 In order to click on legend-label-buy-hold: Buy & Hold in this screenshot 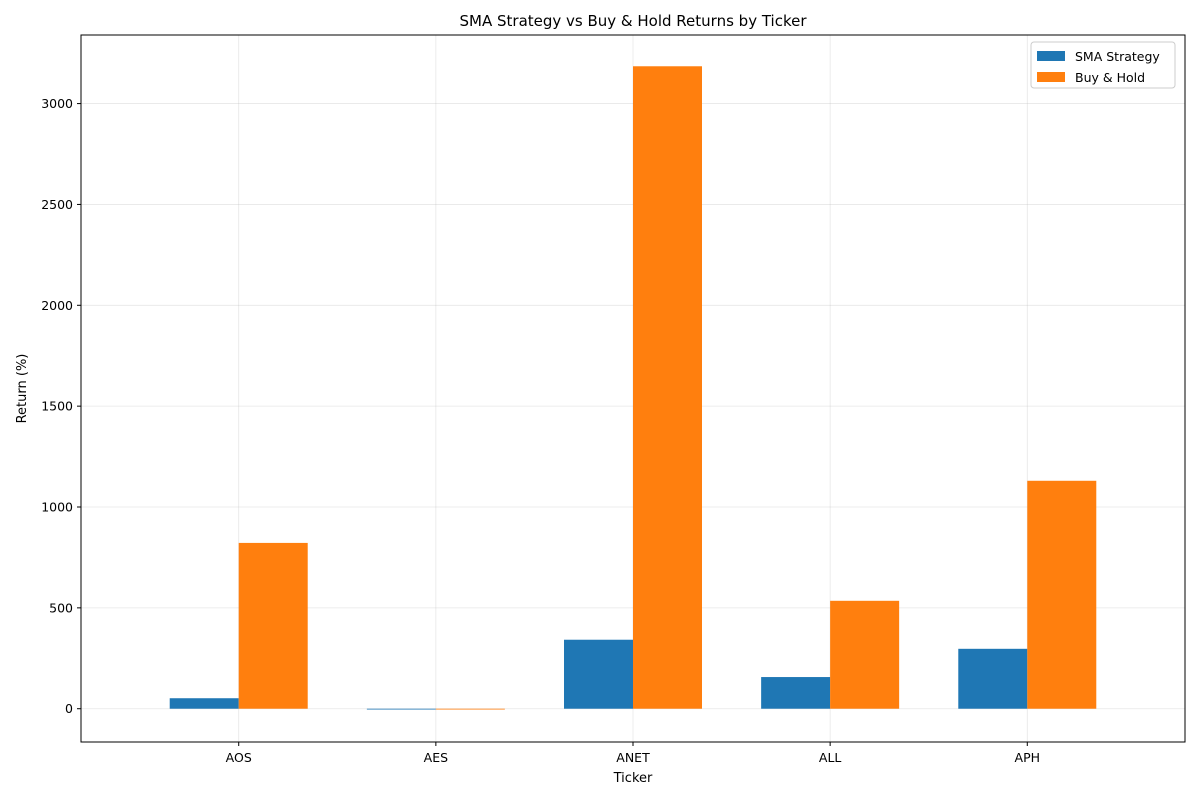, I will do `click(1110, 77)`.